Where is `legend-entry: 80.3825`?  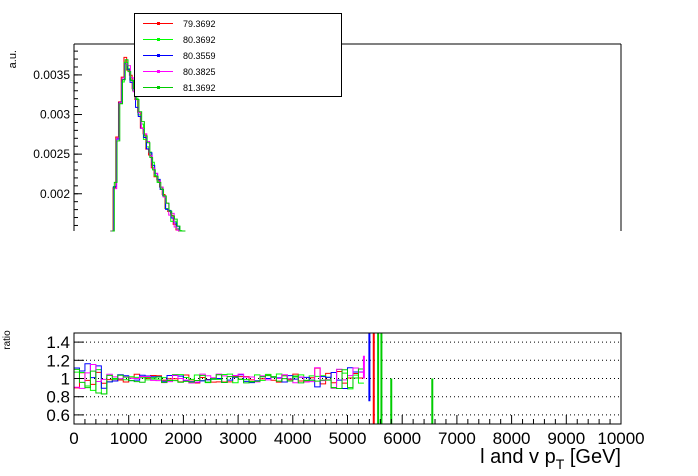
legend-entry: 80.3825 is located at coordinates (238, 72).